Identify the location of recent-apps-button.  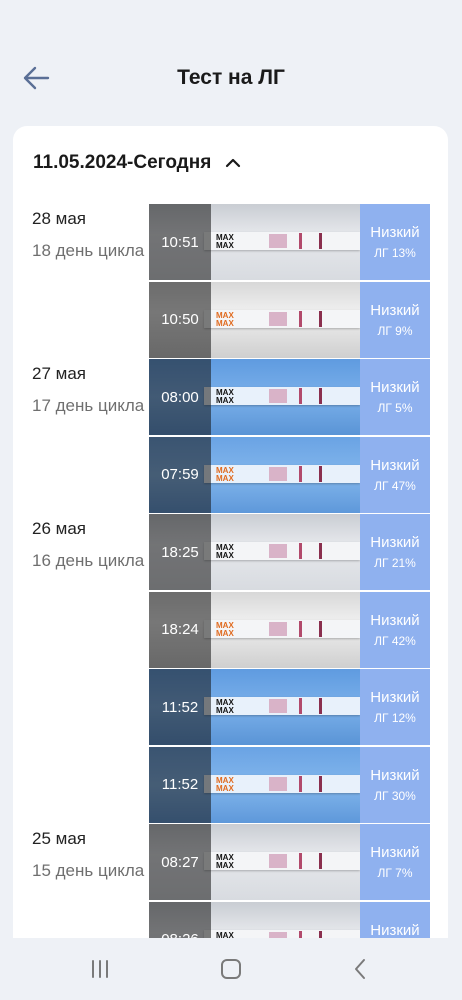
(100, 969).